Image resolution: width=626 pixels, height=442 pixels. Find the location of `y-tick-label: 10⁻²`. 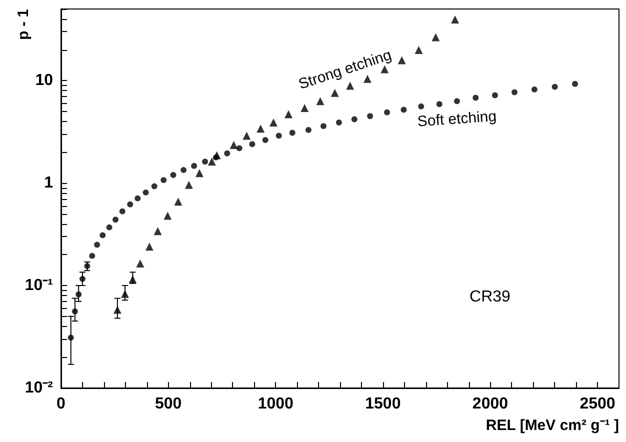

y-tick-label: 10⁻² is located at coordinates (38, 388).